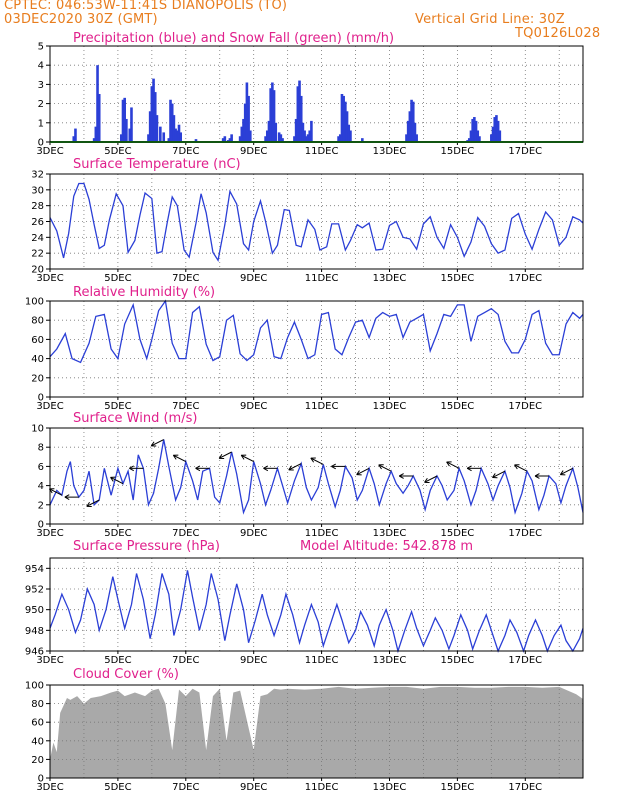 The height and width of the screenshot is (800, 618). Describe the element at coordinates (490, 19) in the screenshot. I see `header-grid-note: Vertical Grid Line: 30Z` at that location.